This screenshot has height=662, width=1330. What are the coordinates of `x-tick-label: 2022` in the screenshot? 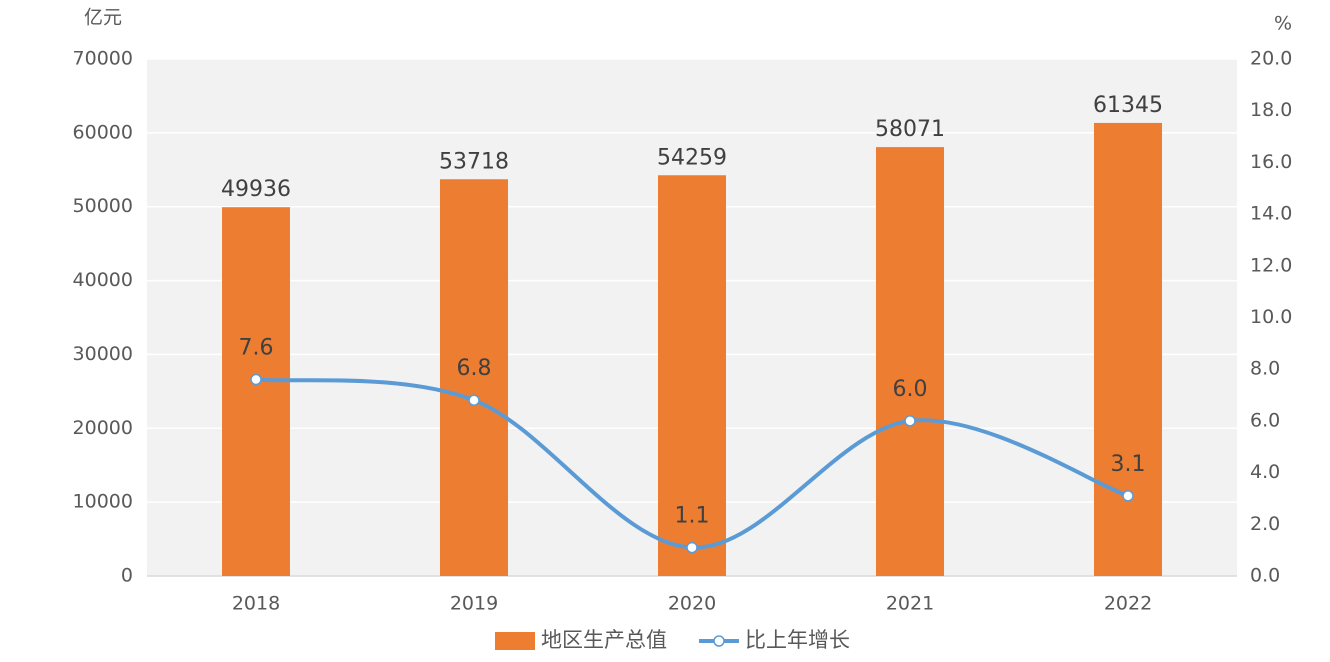 It's located at (1128, 604).